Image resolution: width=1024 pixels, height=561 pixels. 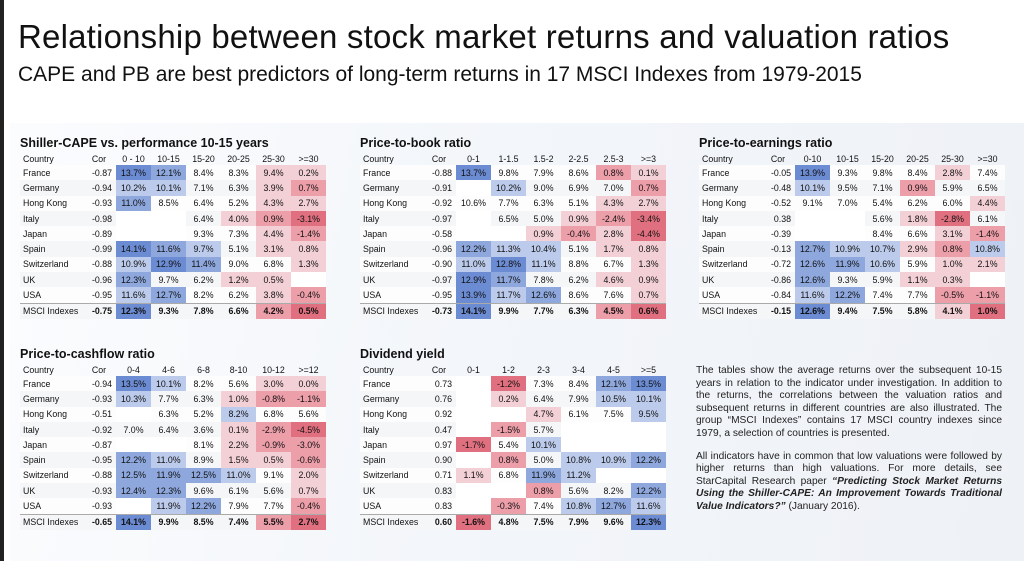 What do you see at coordinates (99, 399) in the screenshot?
I see `correlation-cell: -0.93` at bounding box center [99, 399].